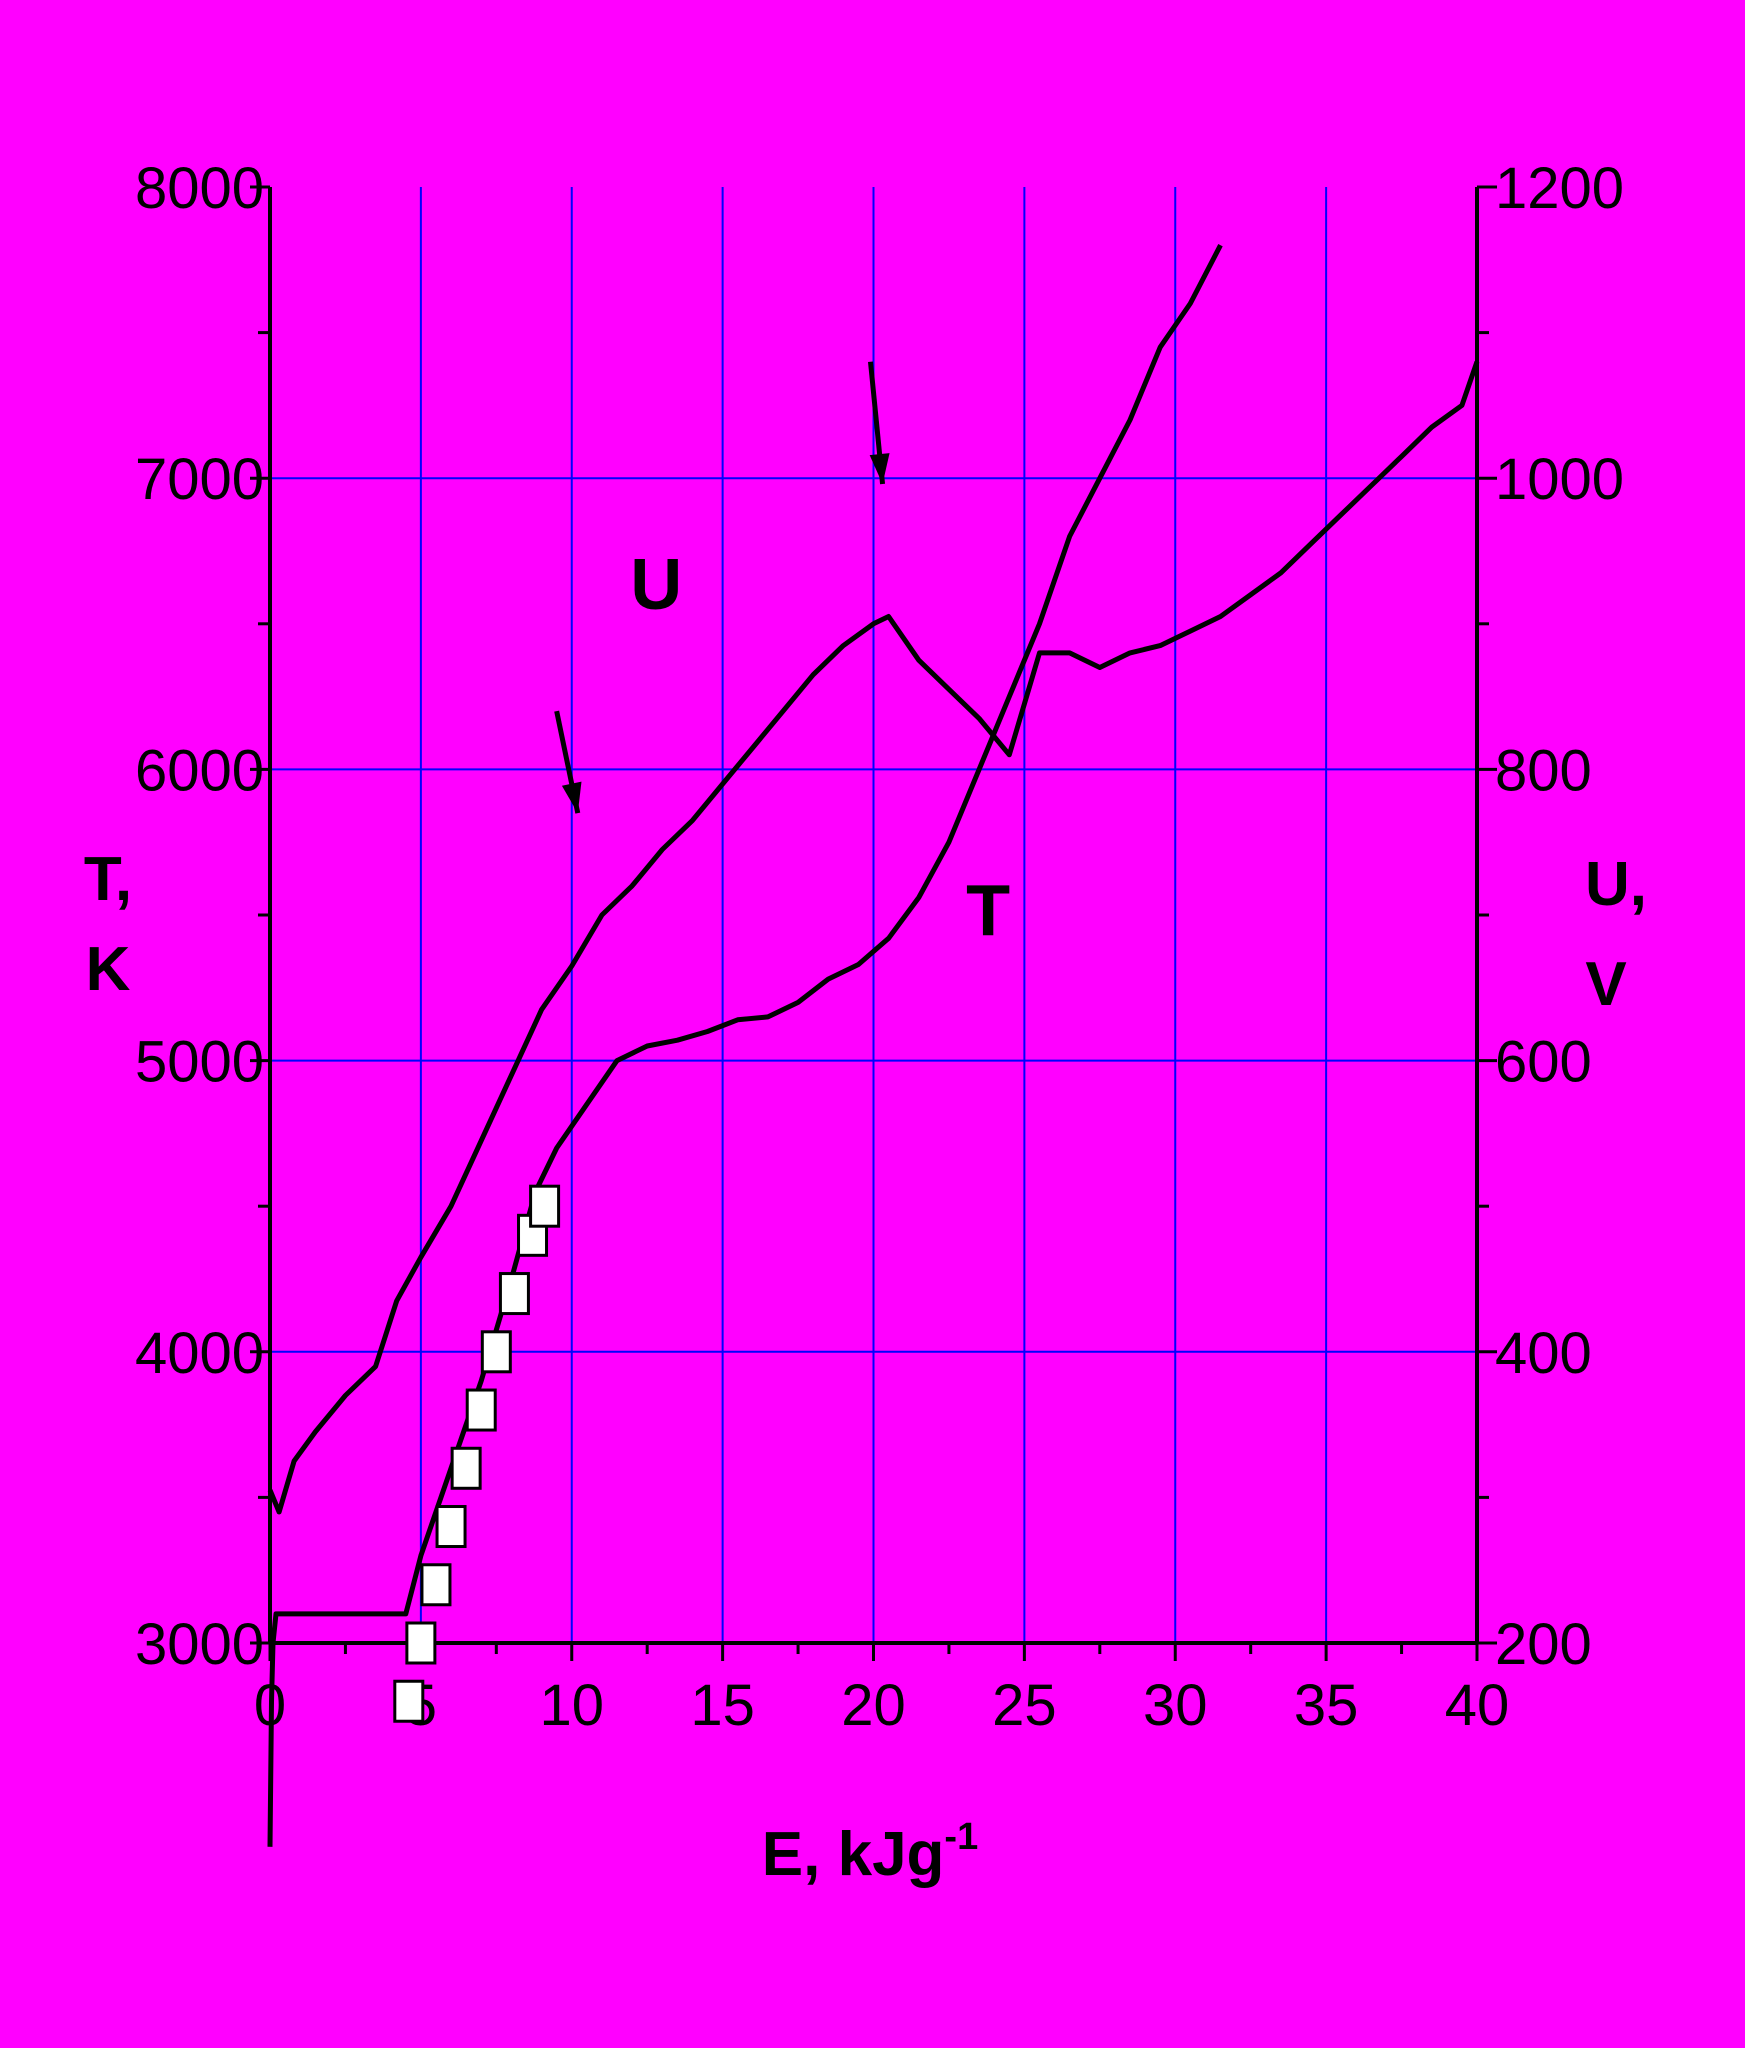 This screenshot has width=1745, height=2048. Describe the element at coordinates (1543, 1062) in the screenshot. I see `y-right-tick-label: 600` at that location.